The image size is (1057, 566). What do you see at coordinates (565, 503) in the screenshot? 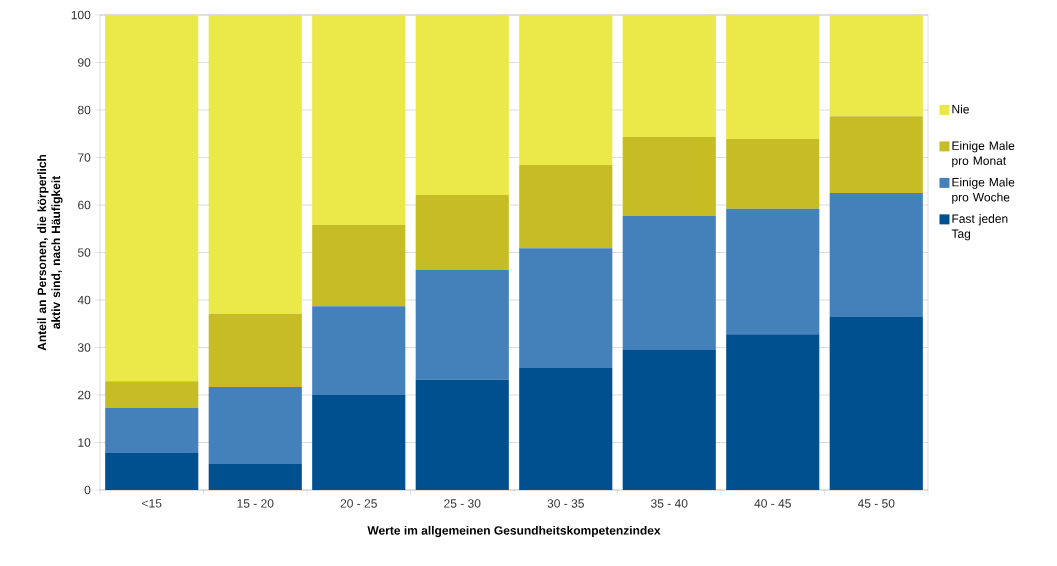
I see `x-tick-label: 30 - 35` at bounding box center [565, 503].